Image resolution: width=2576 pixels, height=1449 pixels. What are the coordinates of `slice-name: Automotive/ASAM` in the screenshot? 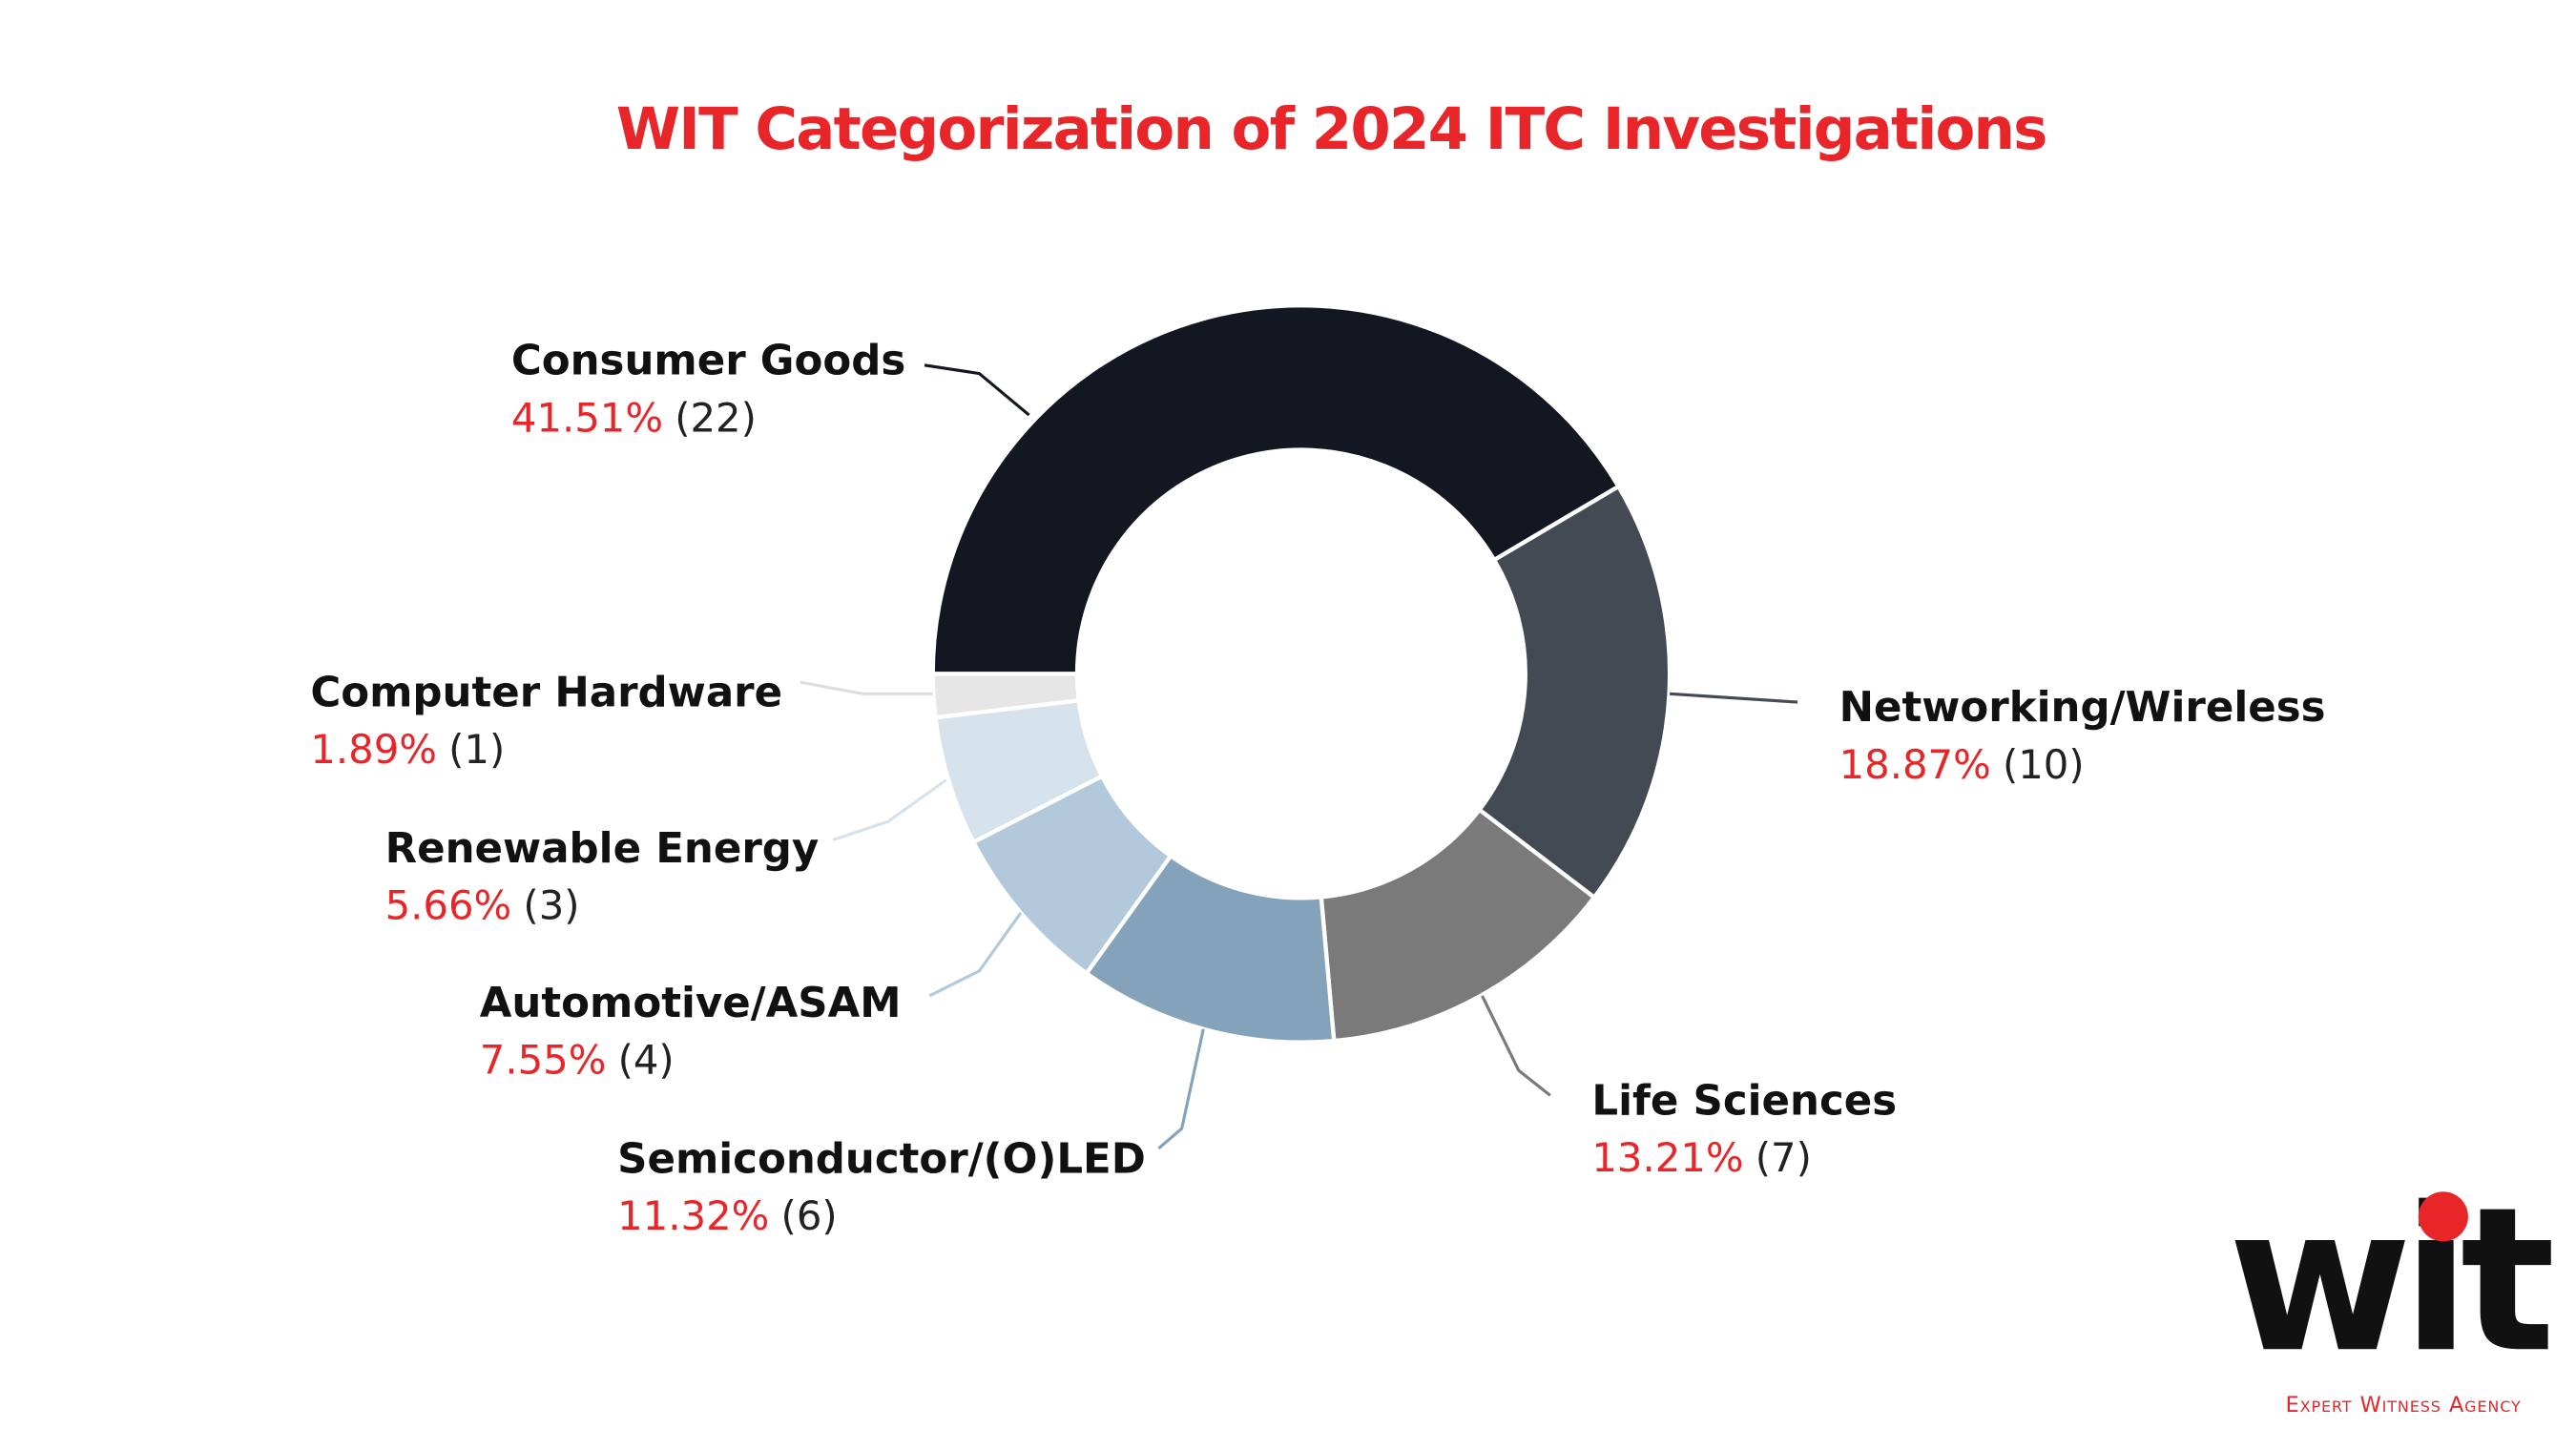 It's located at (691, 1003).